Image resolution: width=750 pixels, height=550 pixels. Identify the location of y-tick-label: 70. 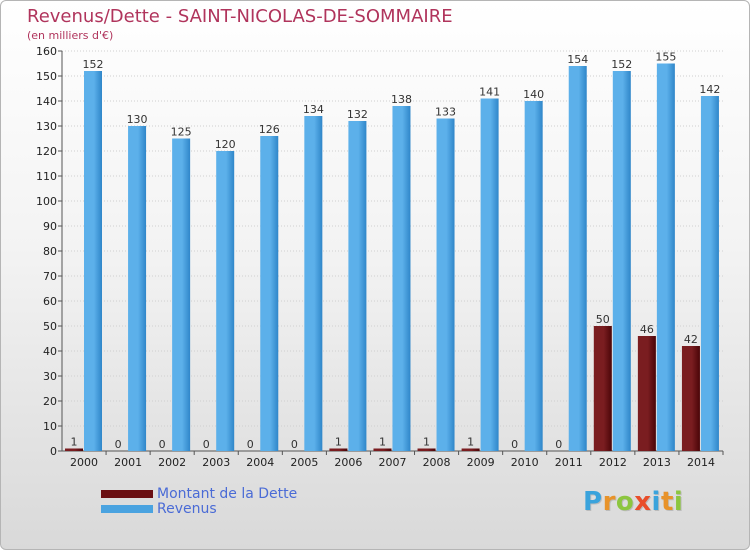
(50, 276).